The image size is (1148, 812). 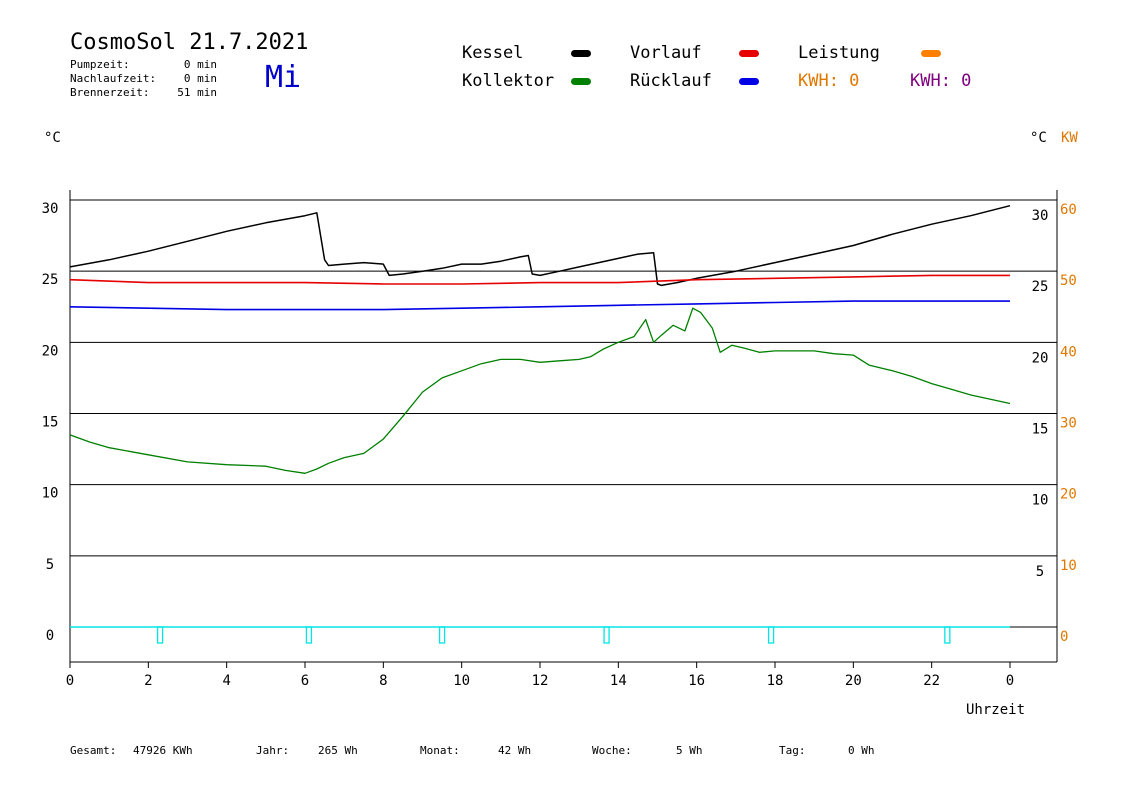 I want to click on legend-swatch-leistung, so click(x=931, y=53).